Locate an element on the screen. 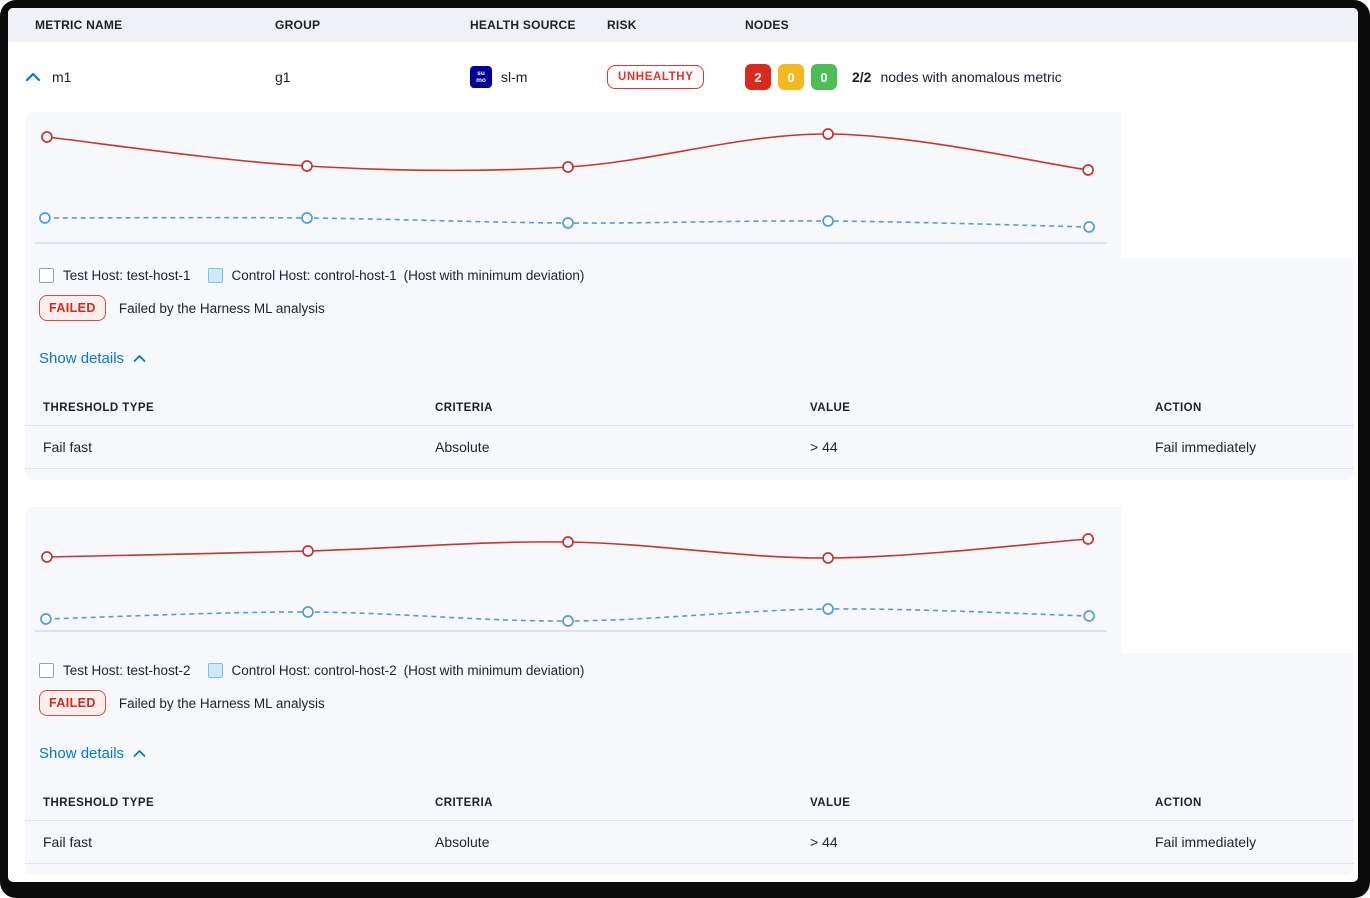 Image resolution: width=1370 pixels, height=898 pixels. legend-control-host-2: Control Host: control-host-2 is located at coordinates (302, 670).